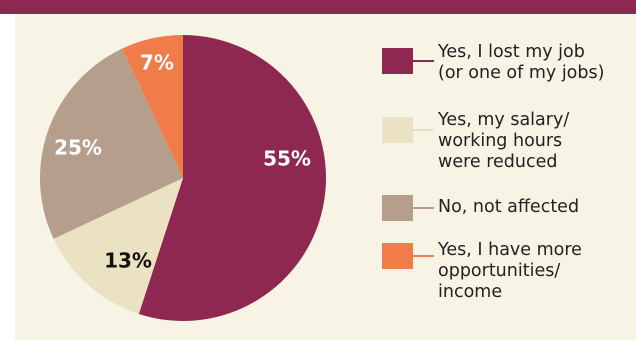  I want to click on legend-label-more-opportunities: Yes, I have more opportunities/ income, so click(510, 271).